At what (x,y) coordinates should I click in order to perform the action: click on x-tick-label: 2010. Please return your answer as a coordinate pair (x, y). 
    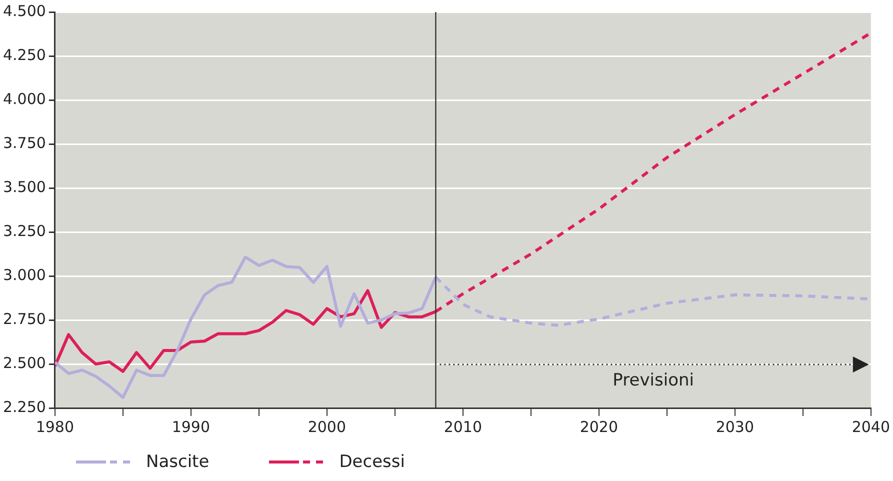
    Looking at the image, I should click on (463, 427).